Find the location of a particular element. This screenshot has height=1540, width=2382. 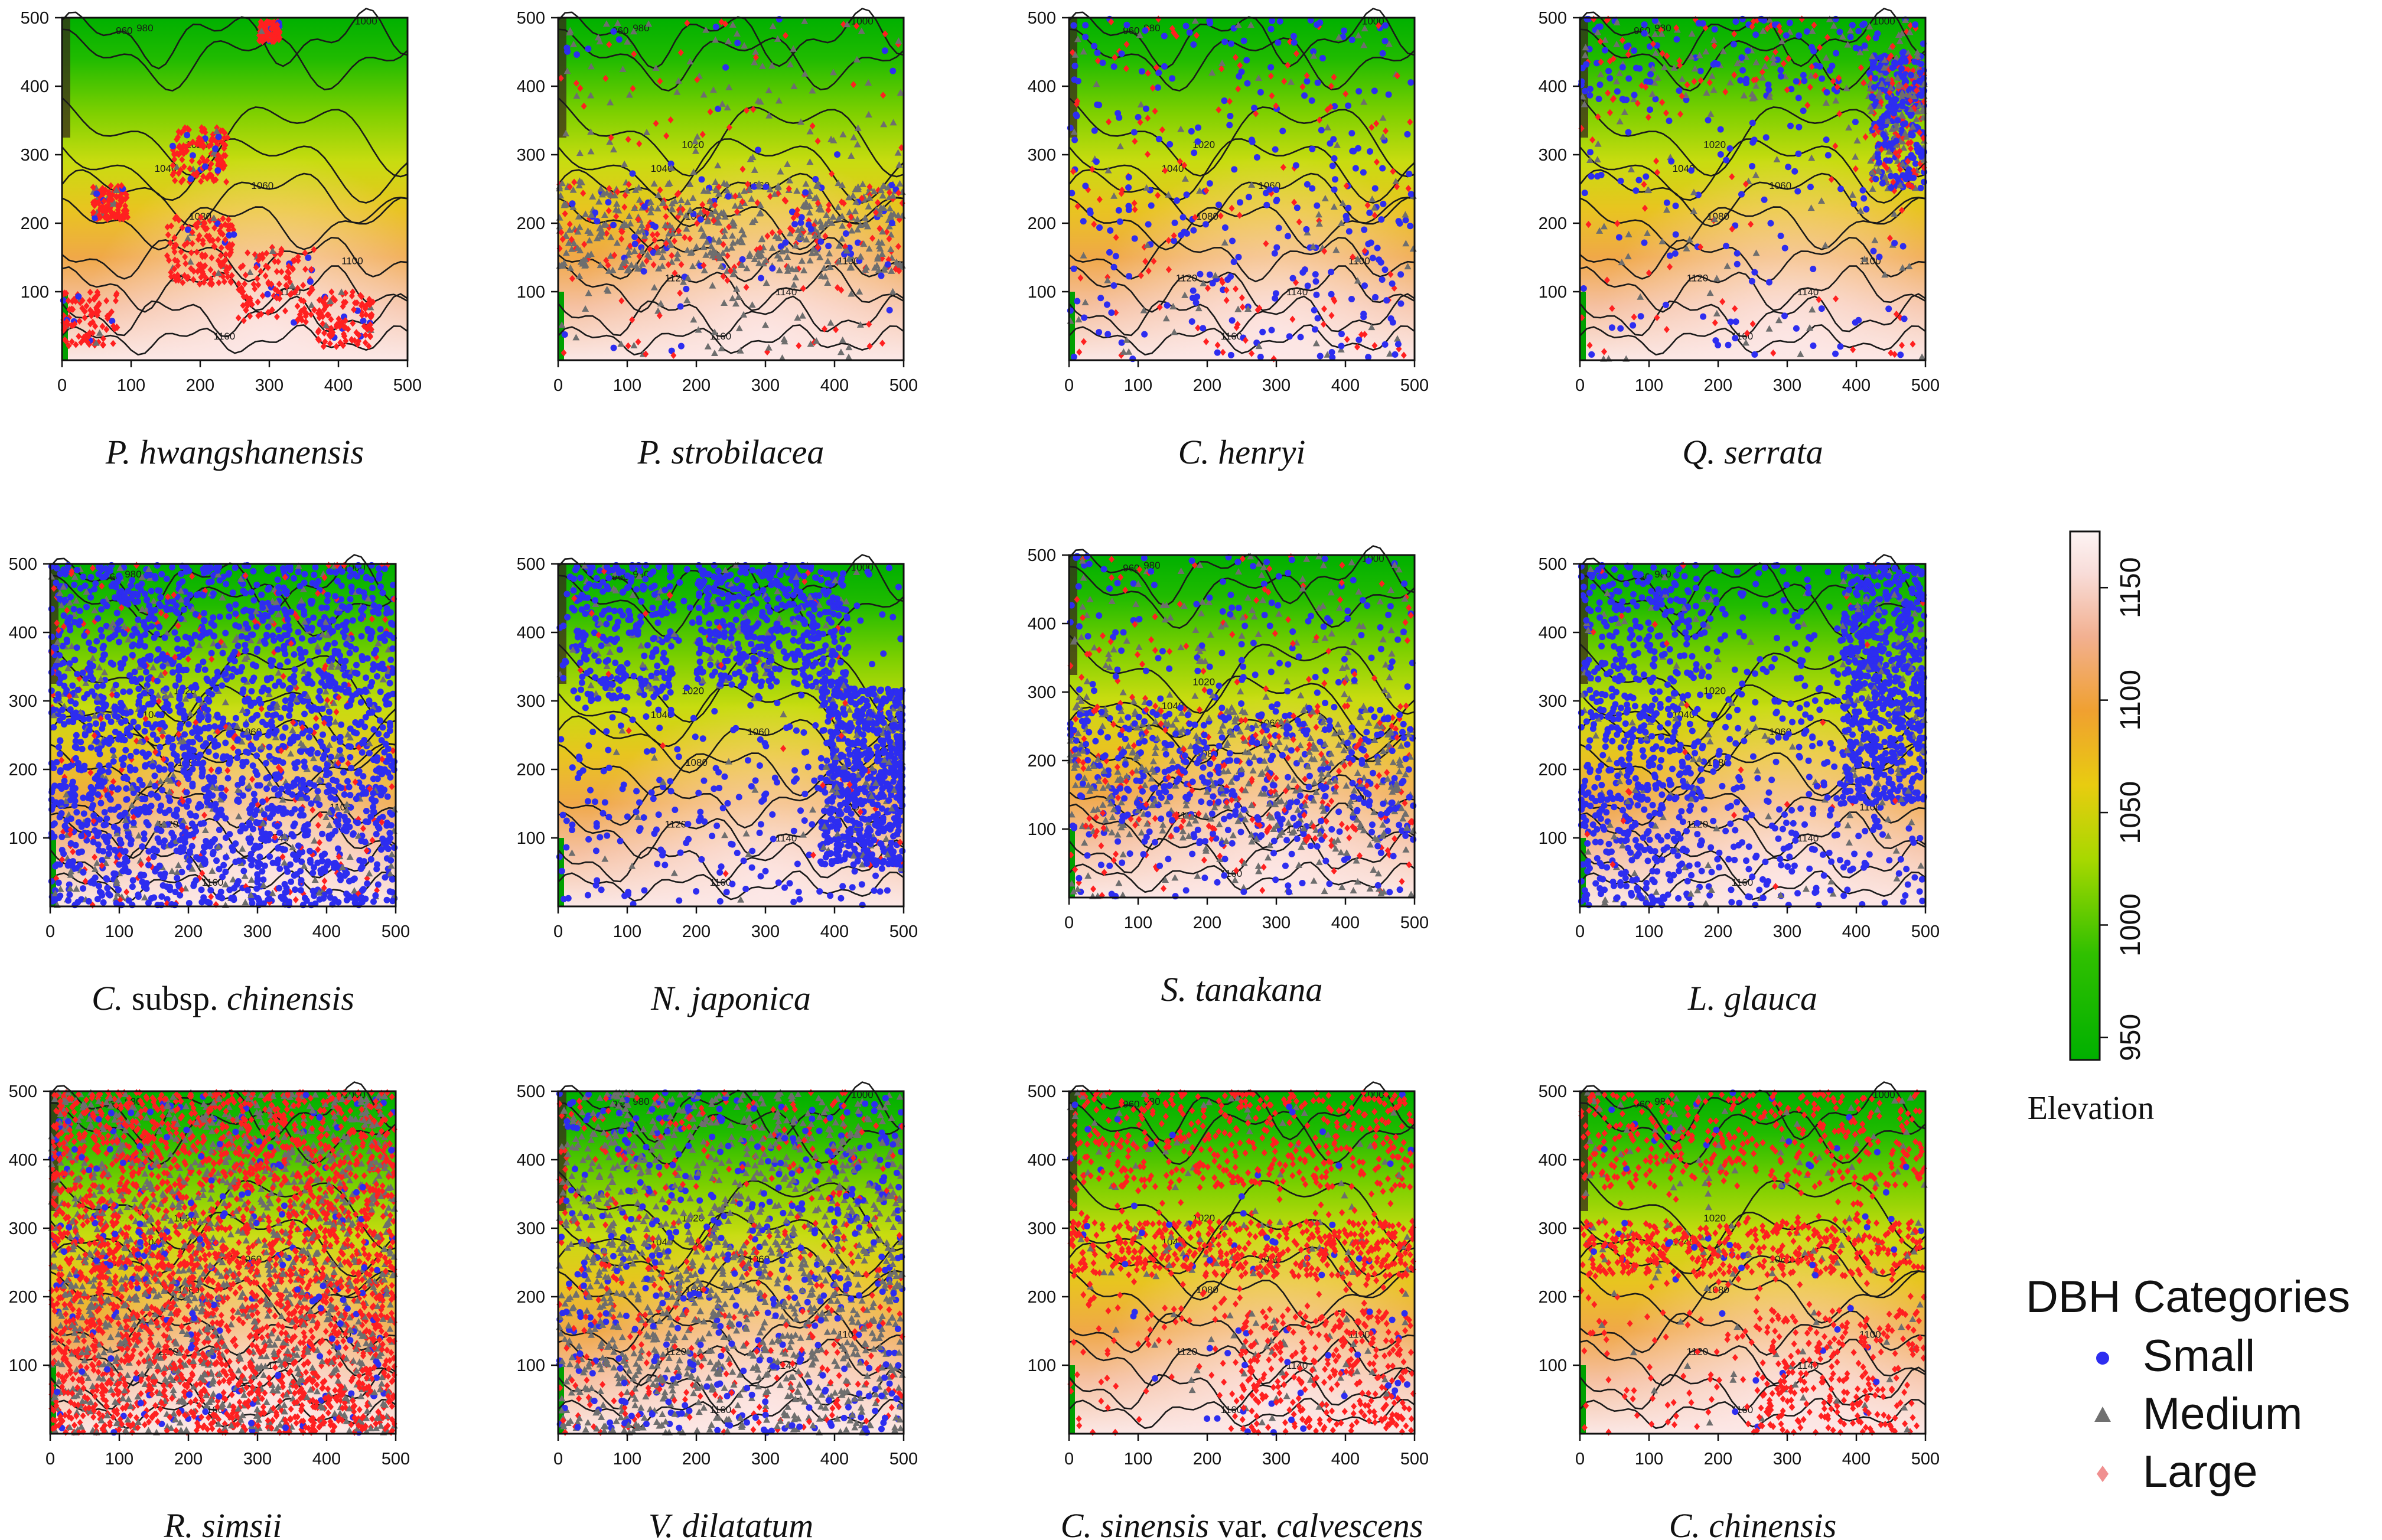

y-tick-label: 500 is located at coordinates (531, 18).